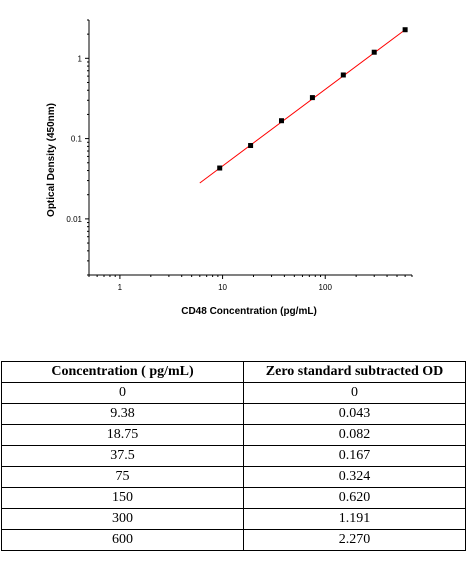  What do you see at coordinates (354, 456) in the screenshot?
I see `od-cell: 0.167` at bounding box center [354, 456].